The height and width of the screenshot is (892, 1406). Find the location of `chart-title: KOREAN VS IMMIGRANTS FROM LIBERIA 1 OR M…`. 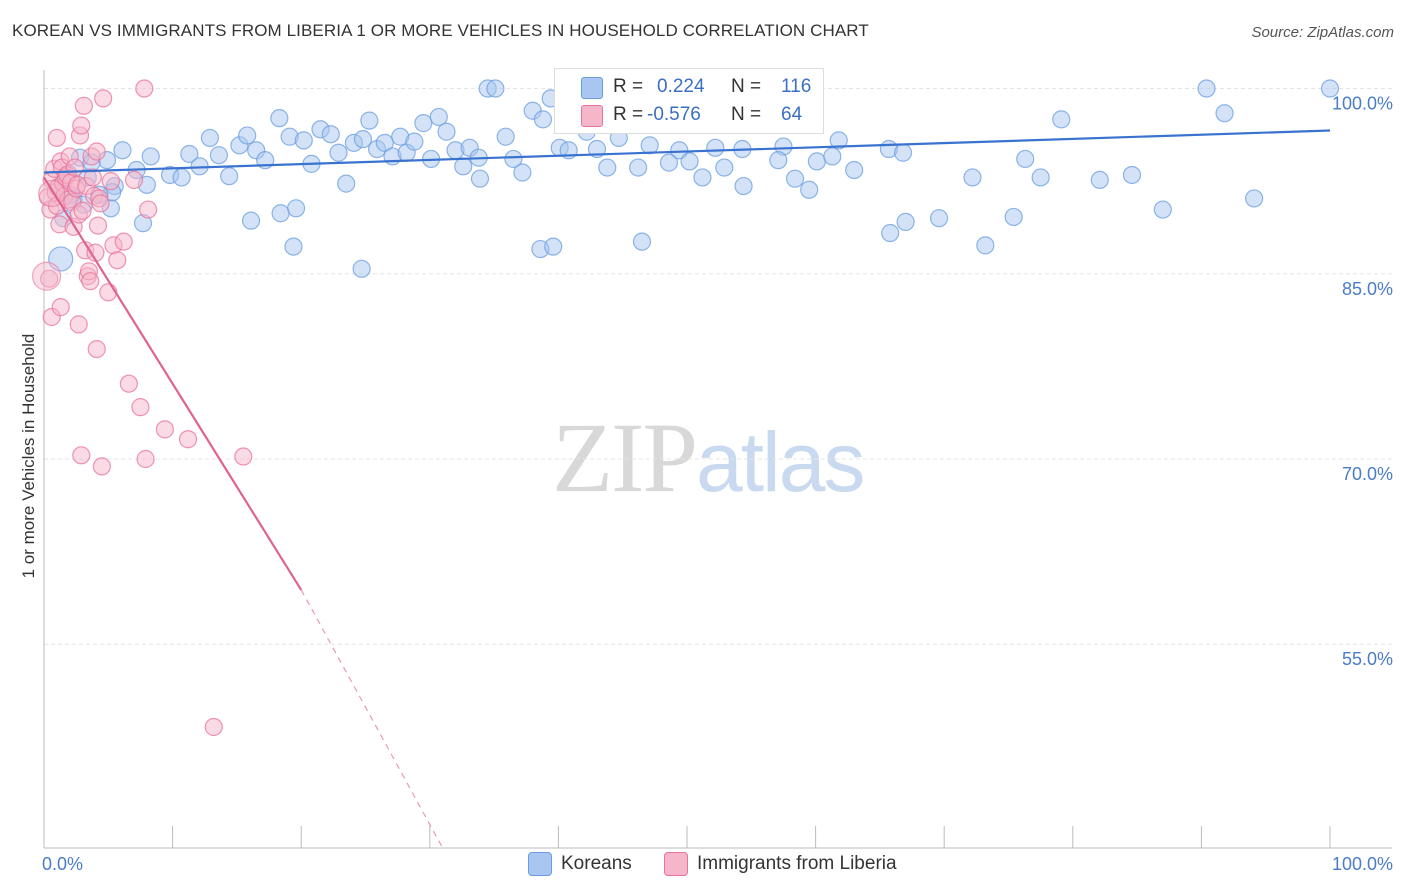

chart-title: KOREAN VS IMMIGRANTS FROM LIBERIA 1 OR M… is located at coordinates (440, 30).